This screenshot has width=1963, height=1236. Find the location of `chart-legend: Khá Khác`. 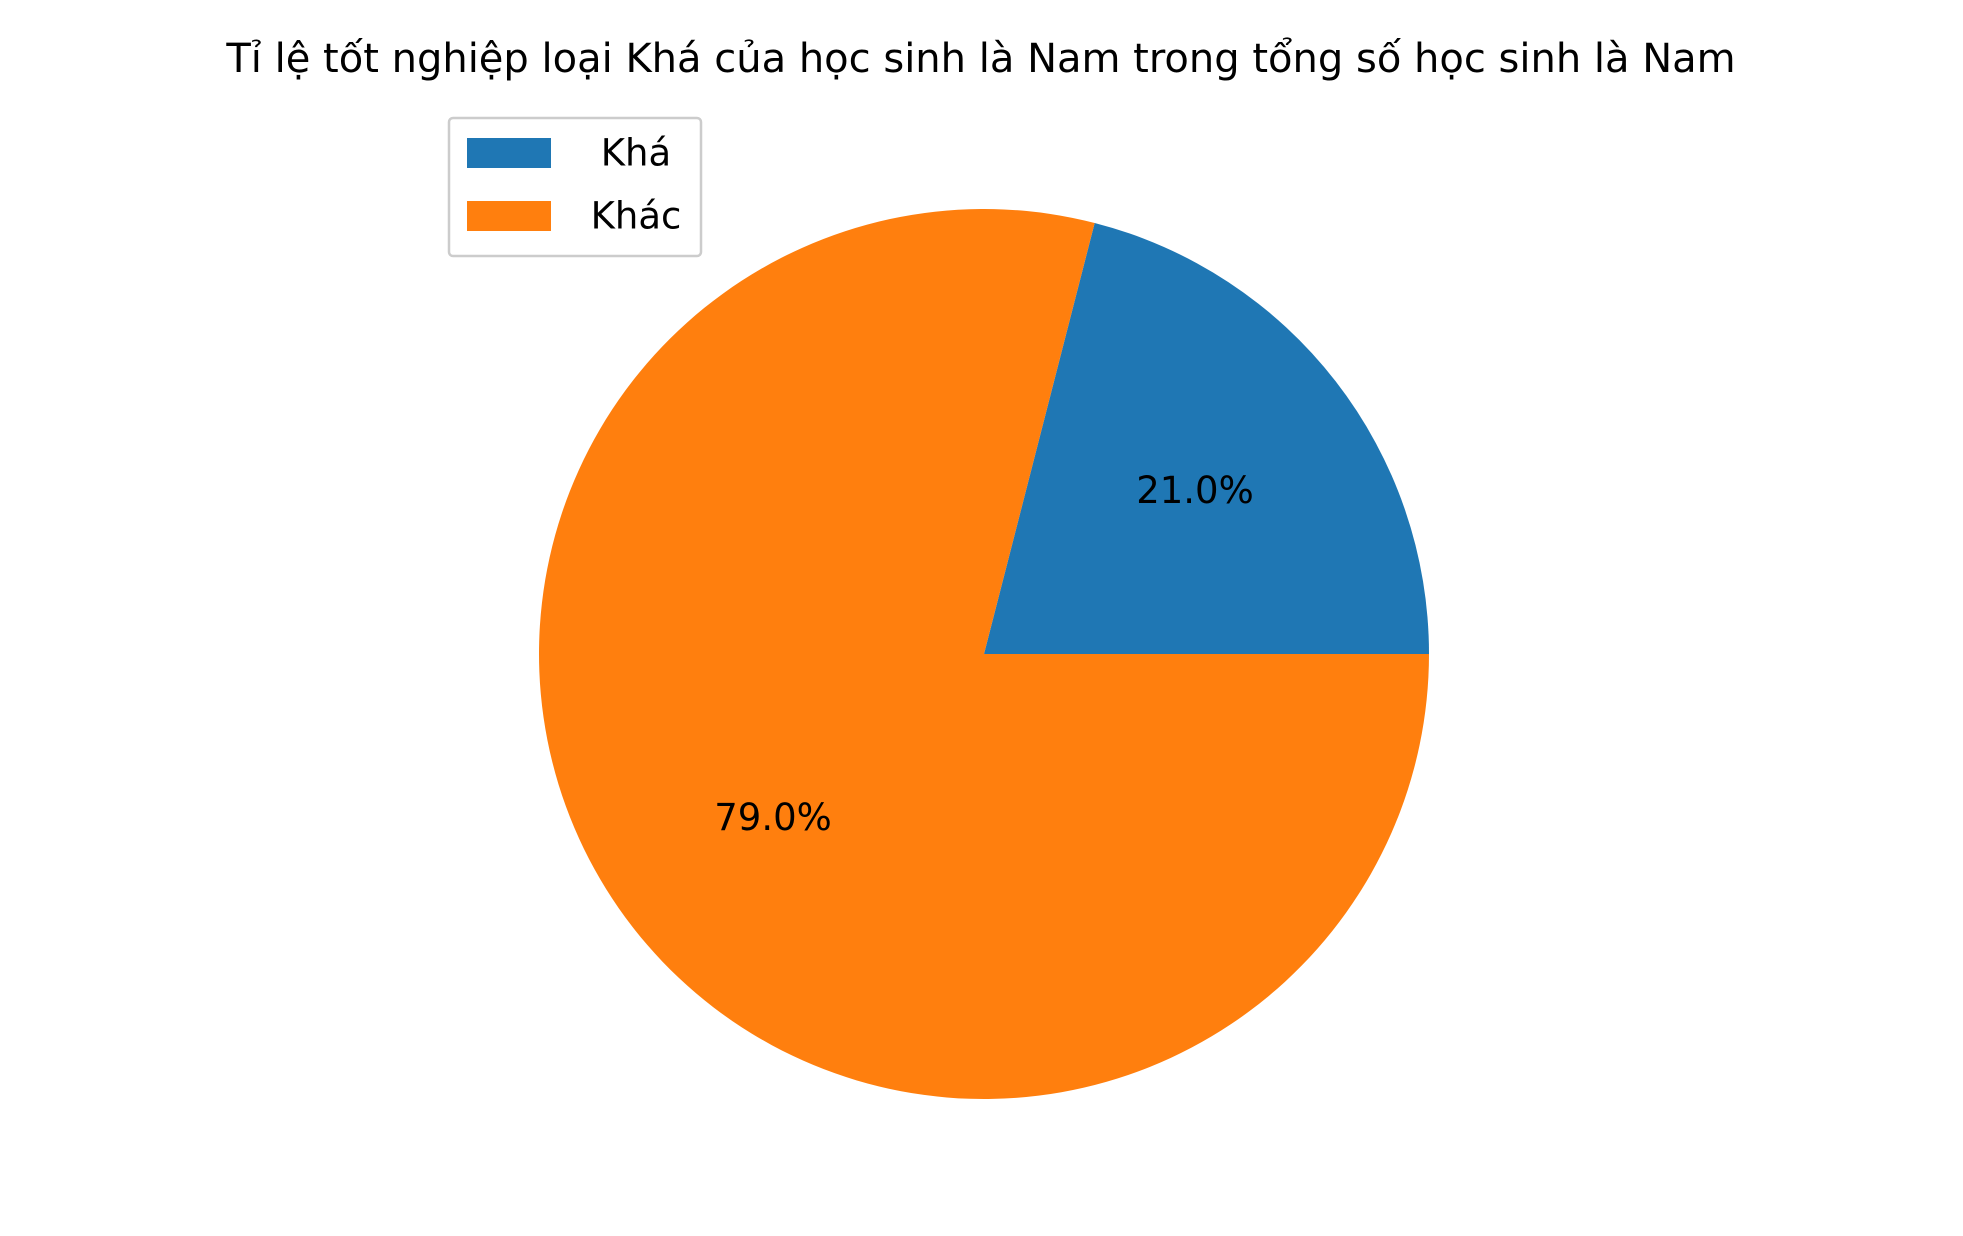

chart-legend: Khá Khác is located at coordinates (575, 187).